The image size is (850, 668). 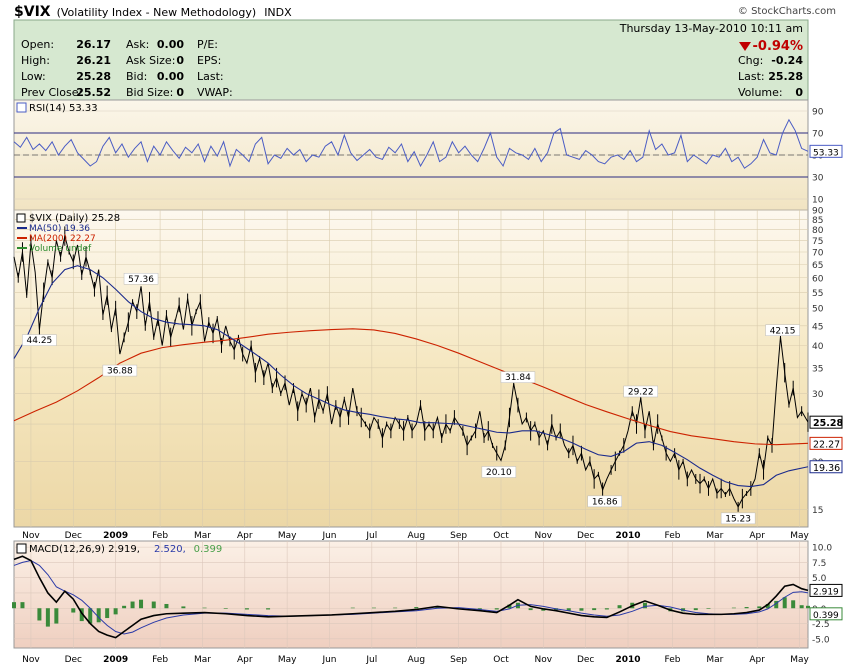 I want to click on price-legend: MA(200) 22.27, so click(x=62, y=239).